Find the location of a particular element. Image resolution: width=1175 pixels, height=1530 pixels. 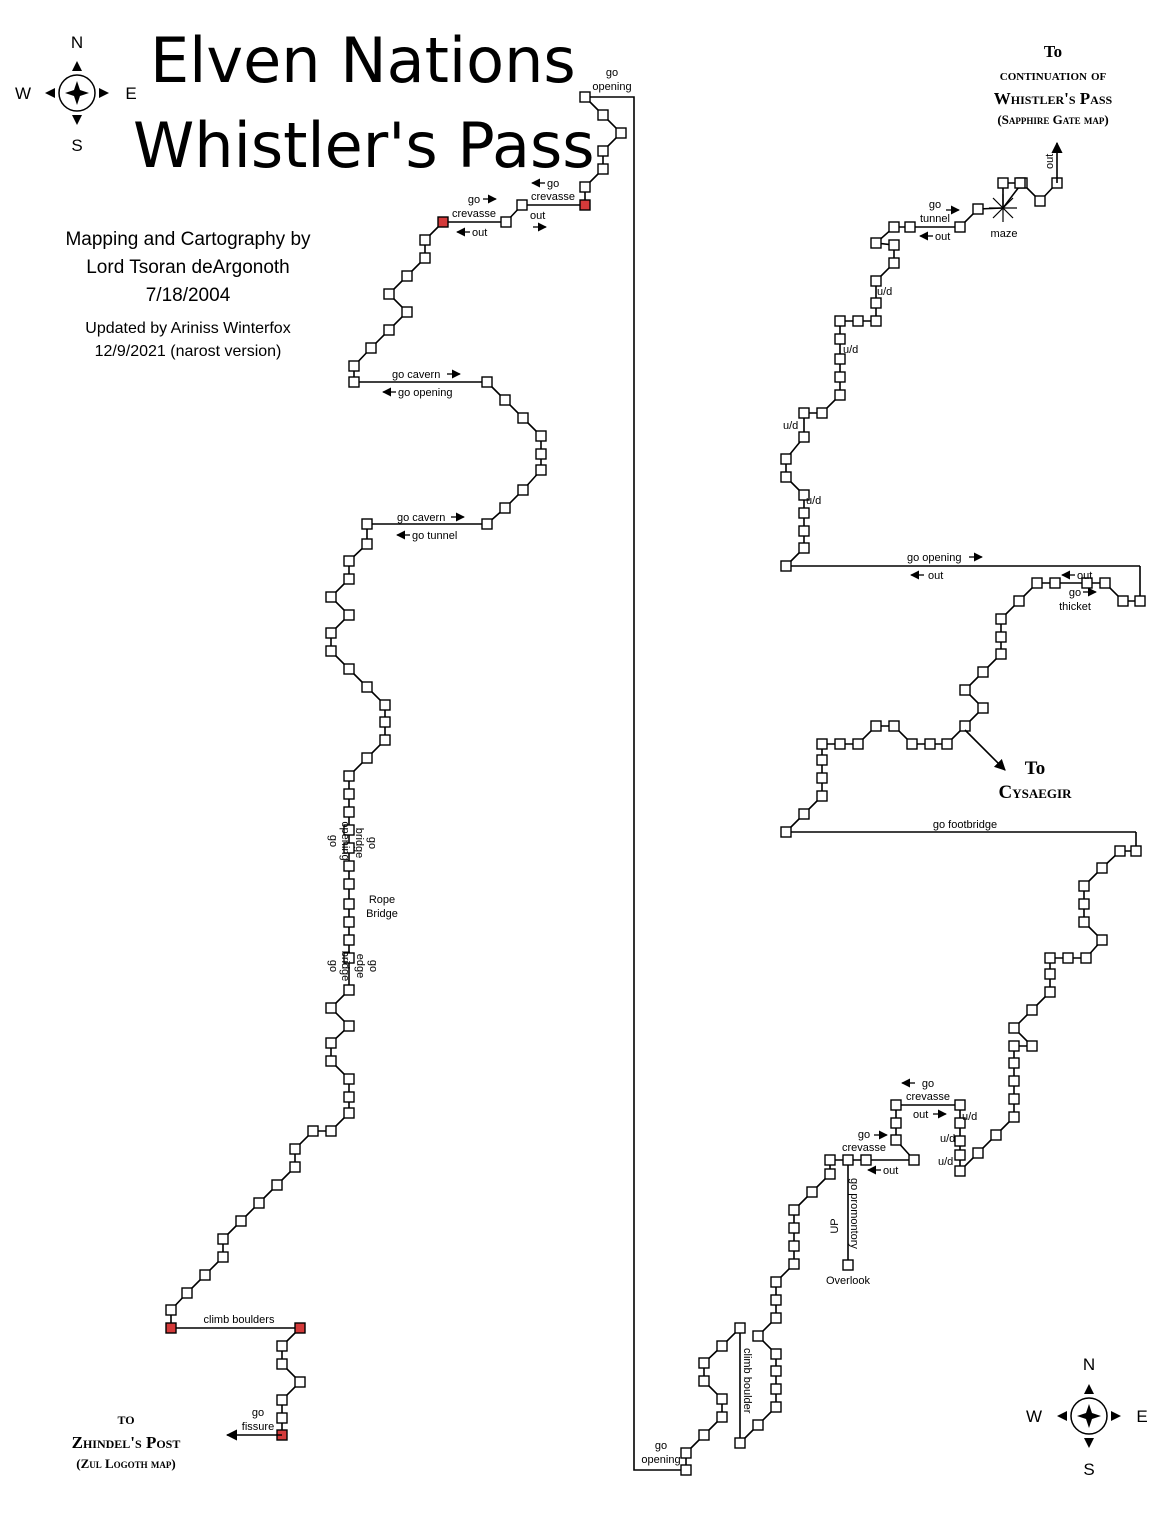

label-go-edge-a: go is located at coordinates (373, 966).